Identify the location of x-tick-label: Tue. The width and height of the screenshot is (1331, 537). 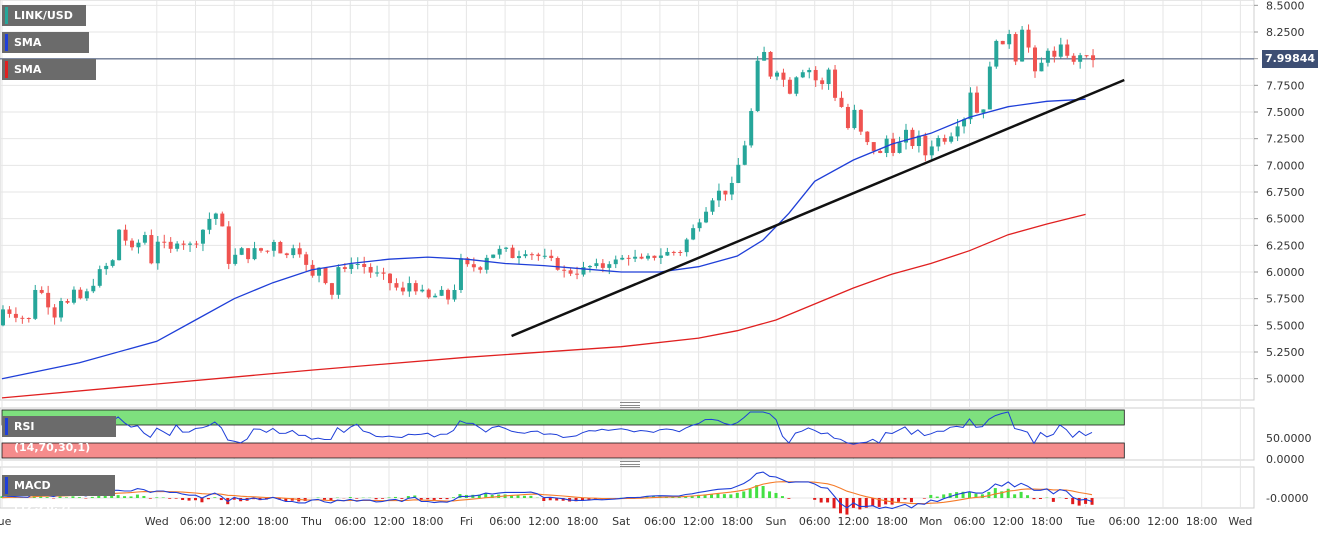
(6, 521).